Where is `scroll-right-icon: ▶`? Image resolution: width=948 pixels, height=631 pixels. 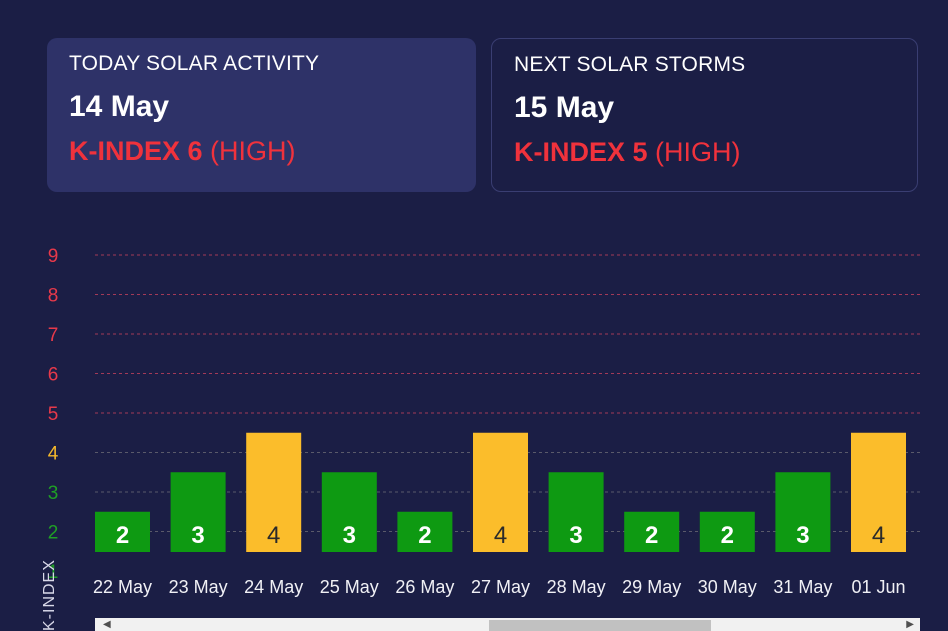
scroll-right-icon: ▶ is located at coordinates (910, 624).